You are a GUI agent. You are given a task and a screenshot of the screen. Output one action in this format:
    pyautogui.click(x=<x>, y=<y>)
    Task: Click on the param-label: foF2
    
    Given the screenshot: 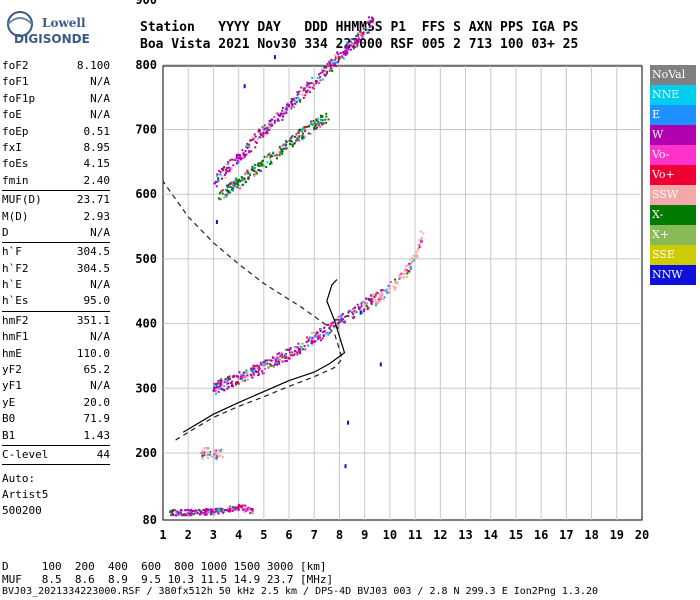 What is the action you would take?
    pyautogui.click(x=15, y=65)
    